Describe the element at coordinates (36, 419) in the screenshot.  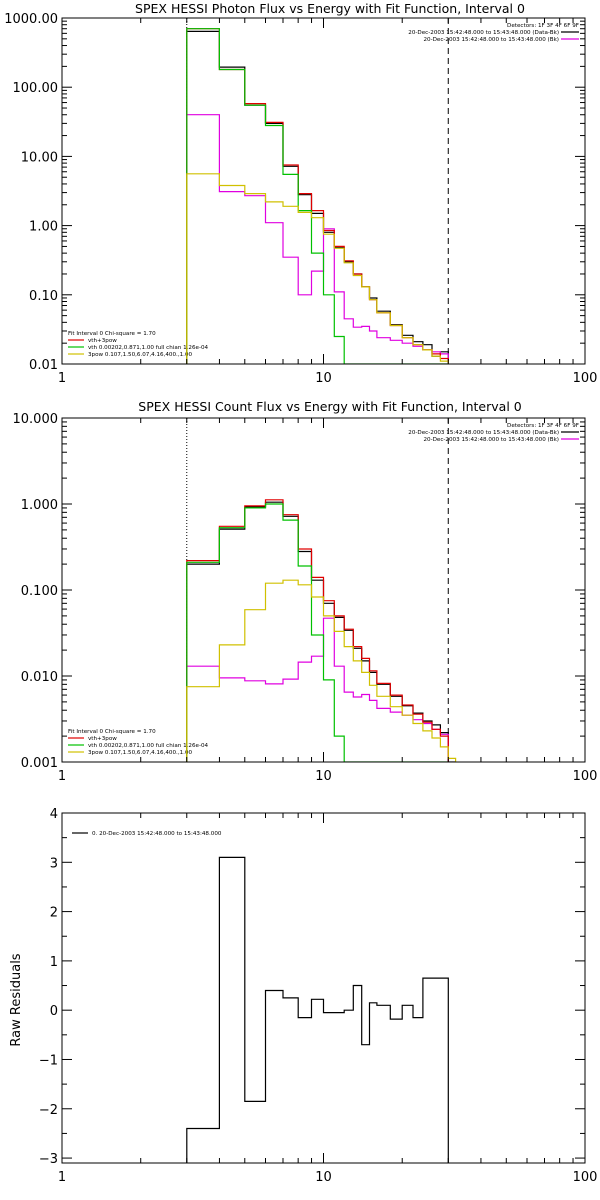
I see `y-tick-label: 10.000` at that location.